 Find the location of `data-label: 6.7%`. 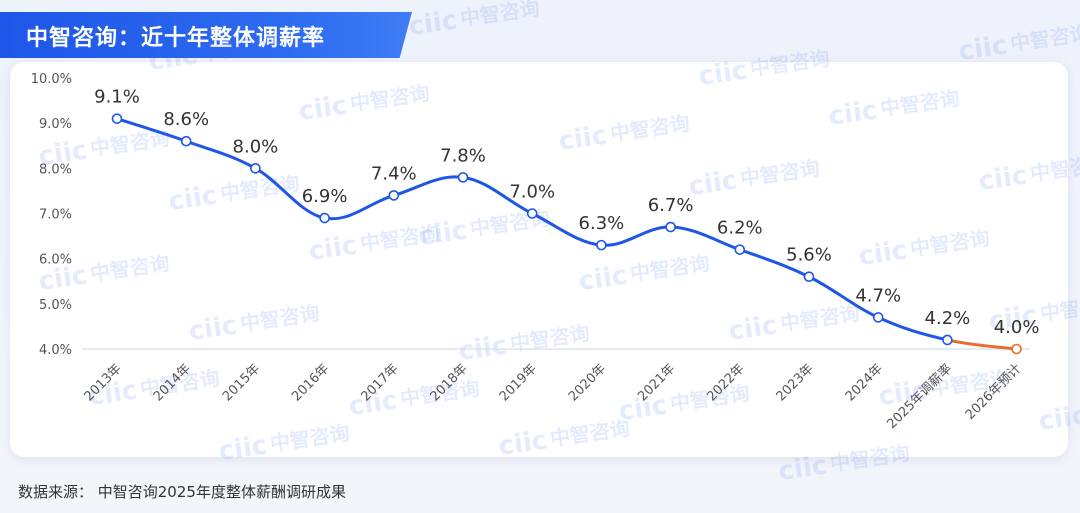

data-label: 6.7% is located at coordinates (671, 205).